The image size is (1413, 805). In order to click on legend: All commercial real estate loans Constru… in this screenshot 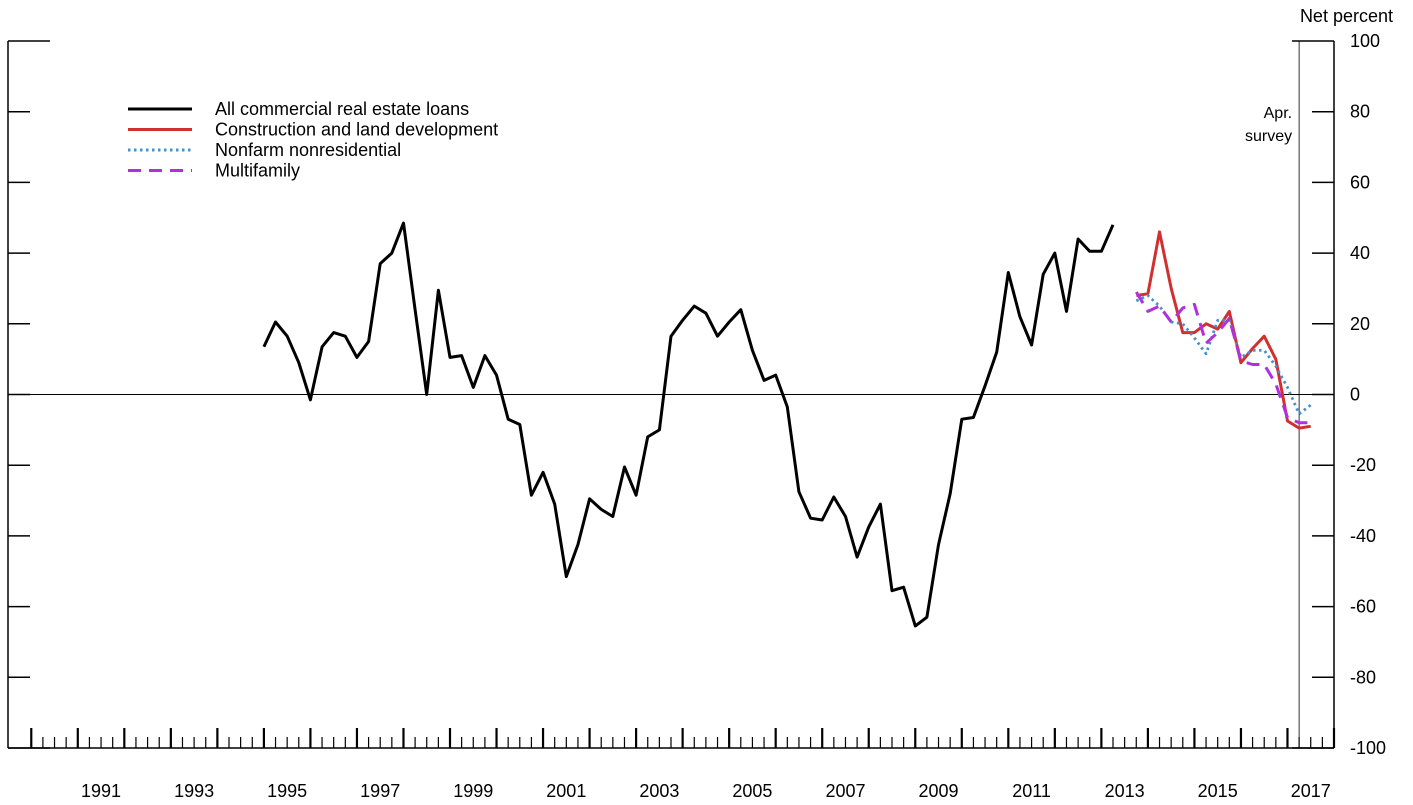, I will do `click(313, 140)`.